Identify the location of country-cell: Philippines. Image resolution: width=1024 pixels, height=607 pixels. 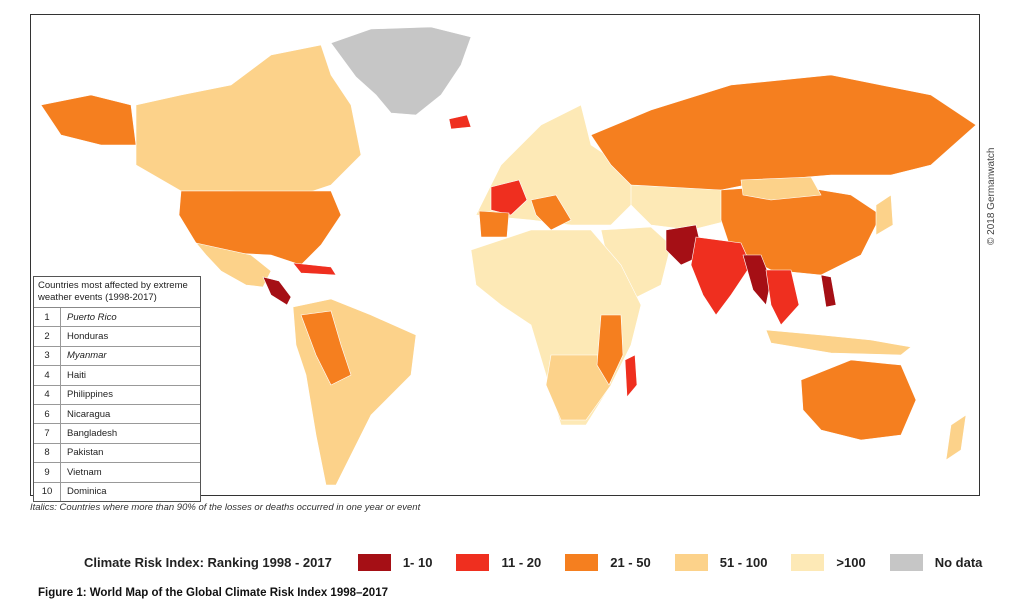
(90, 395).